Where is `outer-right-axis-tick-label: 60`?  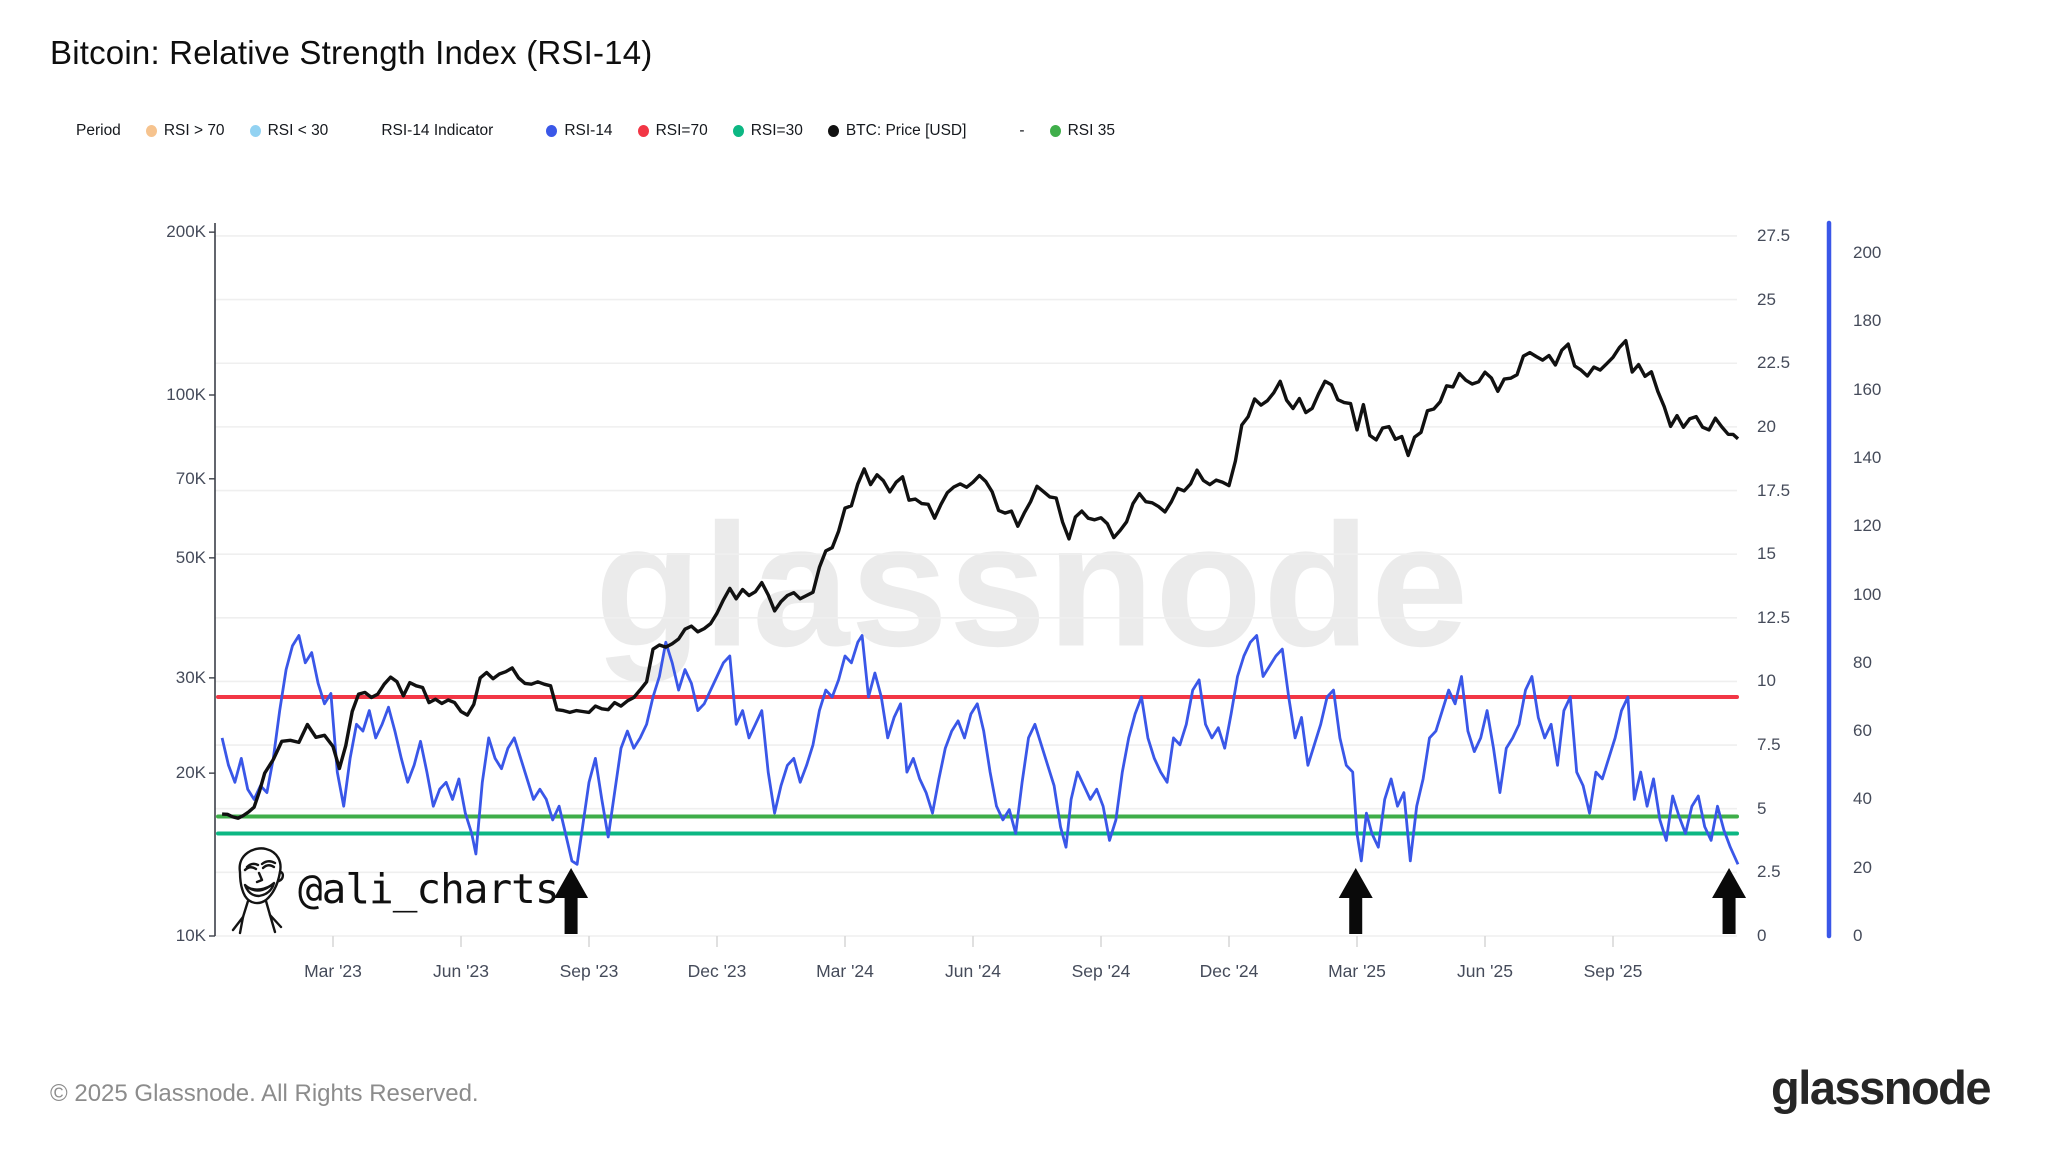
outer-right-axis-tick-label: 60 is located at coordinates (1862, 731).